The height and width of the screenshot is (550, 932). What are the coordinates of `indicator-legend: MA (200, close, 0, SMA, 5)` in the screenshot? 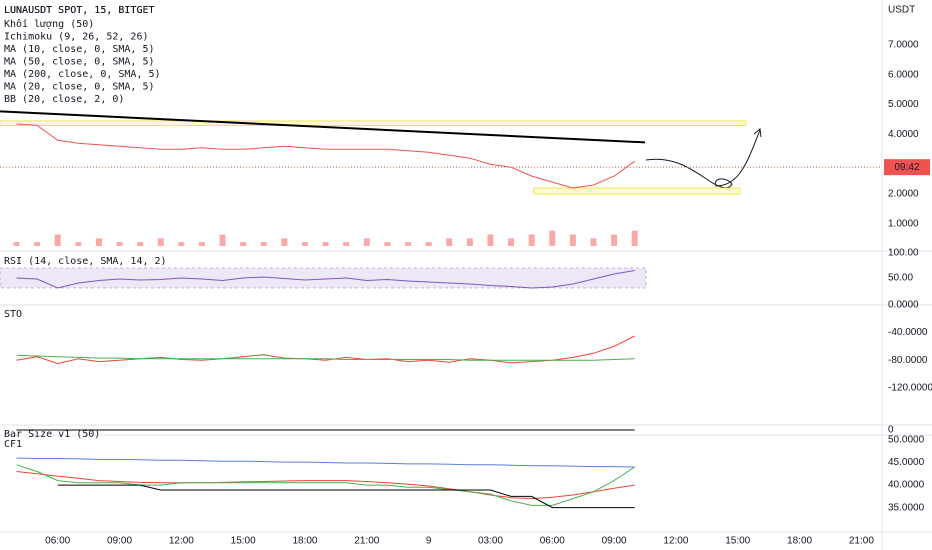 It's located at (82, 74).